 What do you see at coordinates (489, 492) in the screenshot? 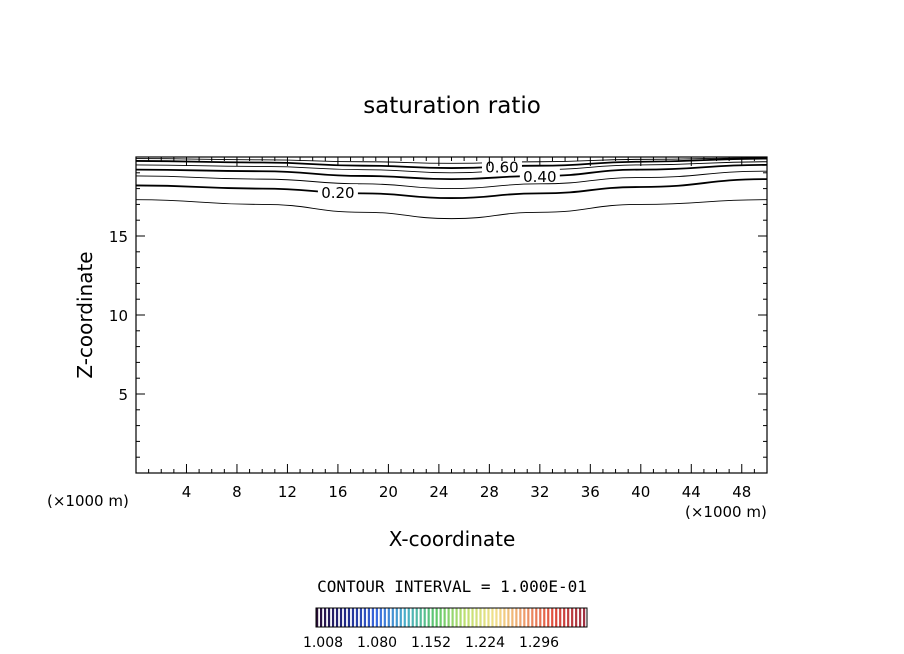
I see `x-tick-label: 28` at bounding box center [489, 492].